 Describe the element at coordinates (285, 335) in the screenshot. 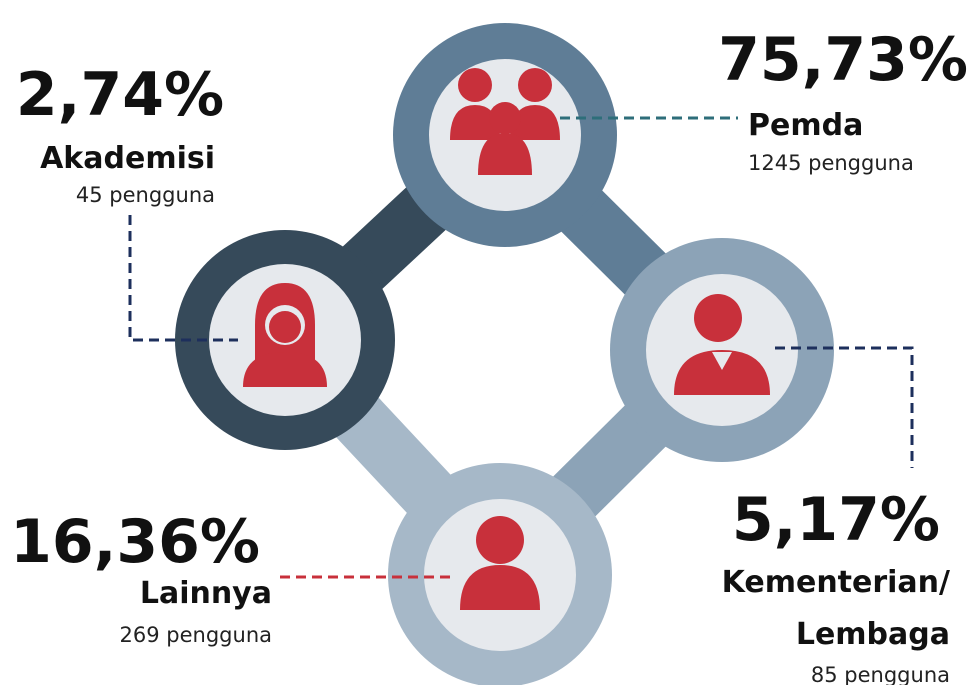

I see `icon-woman` at that location.